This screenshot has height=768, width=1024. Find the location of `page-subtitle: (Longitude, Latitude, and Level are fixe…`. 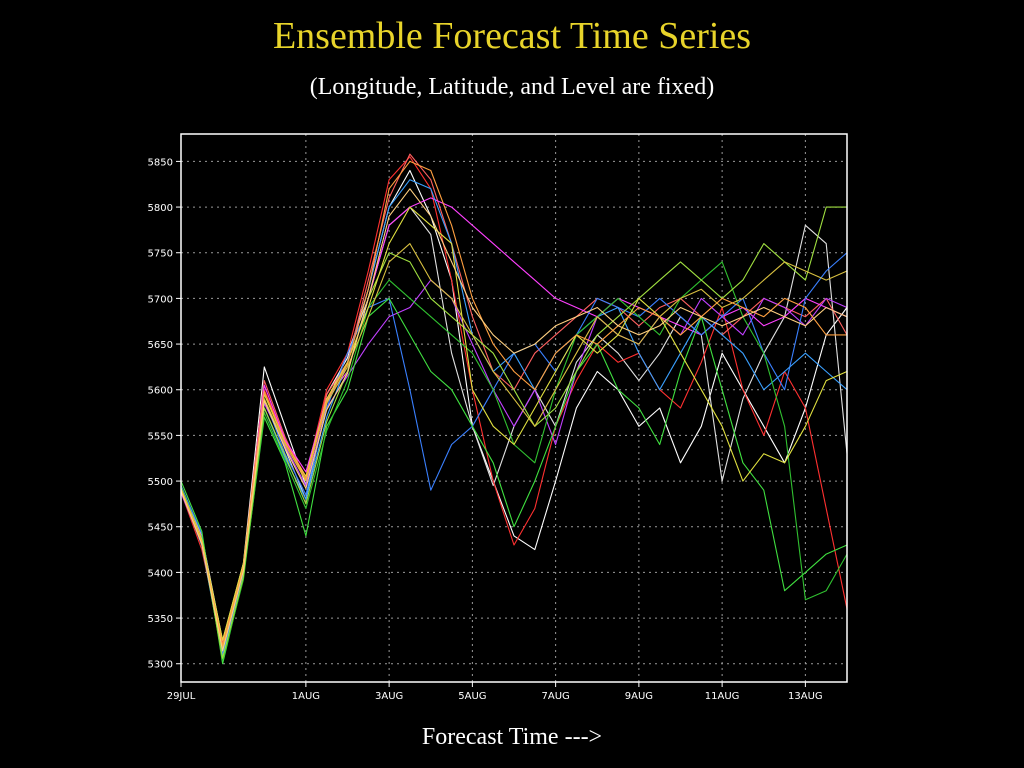

page-subtitle: (Longitude, Latitude, and Level are fixe… is located at coordinates (512, 87).